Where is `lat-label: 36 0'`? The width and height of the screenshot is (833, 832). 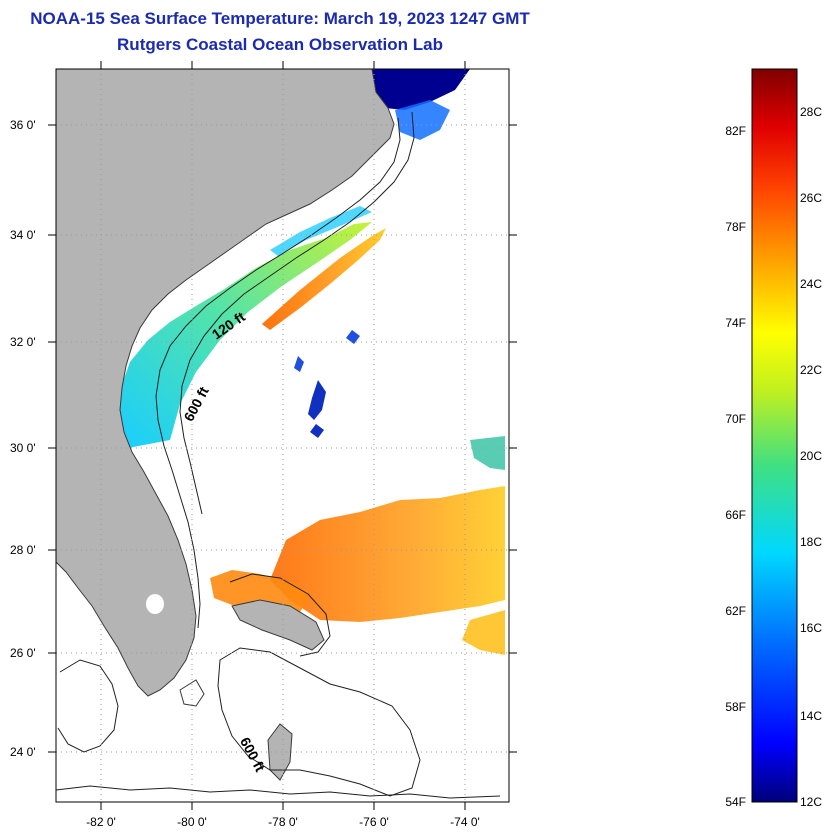
lat-label: 36 0' is located at coordinates (23, 125).